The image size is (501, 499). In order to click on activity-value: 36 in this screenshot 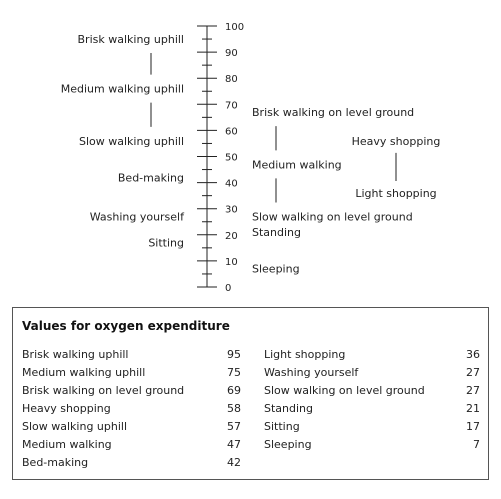, I will do `click(473, 354)`.